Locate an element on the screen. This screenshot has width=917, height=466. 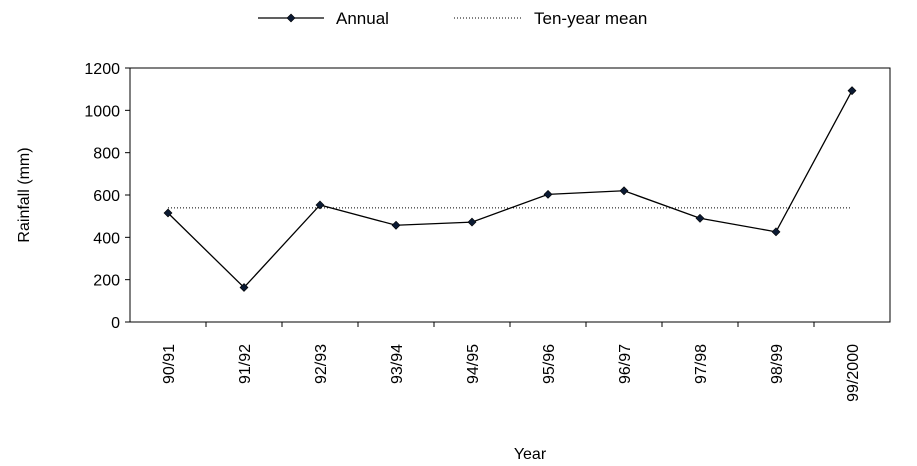
x-tick-label: 92/93 is located at coordinates (321, 364).